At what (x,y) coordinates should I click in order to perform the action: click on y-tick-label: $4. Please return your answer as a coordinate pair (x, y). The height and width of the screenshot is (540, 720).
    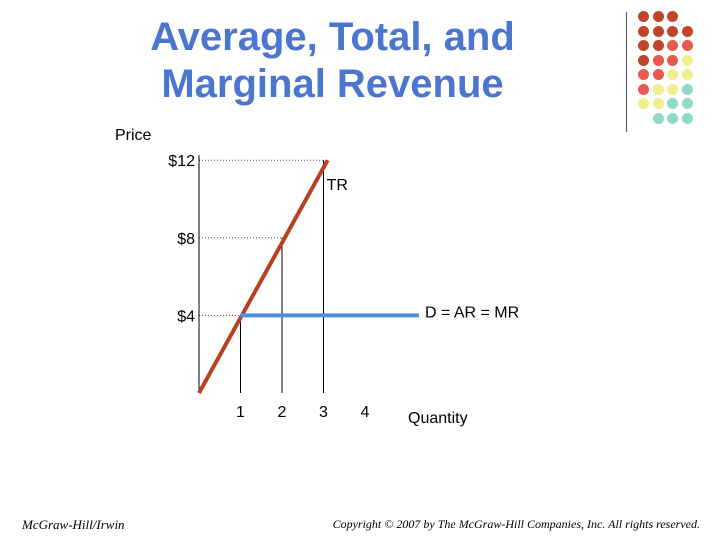
    Looking at the image, I should click on (186, 316).